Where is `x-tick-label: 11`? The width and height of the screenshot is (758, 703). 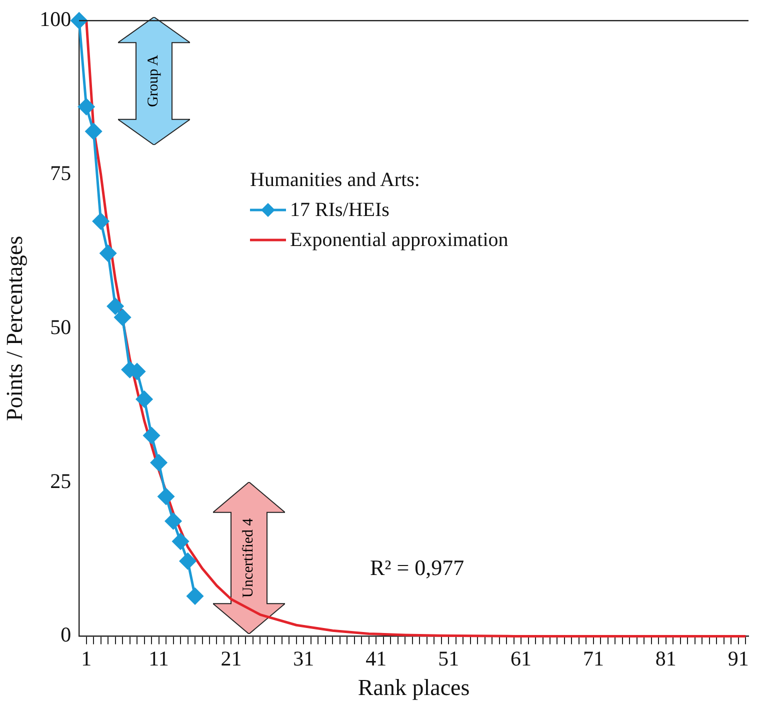 x-tick-label: 11 is located at coordinates (158, 658).